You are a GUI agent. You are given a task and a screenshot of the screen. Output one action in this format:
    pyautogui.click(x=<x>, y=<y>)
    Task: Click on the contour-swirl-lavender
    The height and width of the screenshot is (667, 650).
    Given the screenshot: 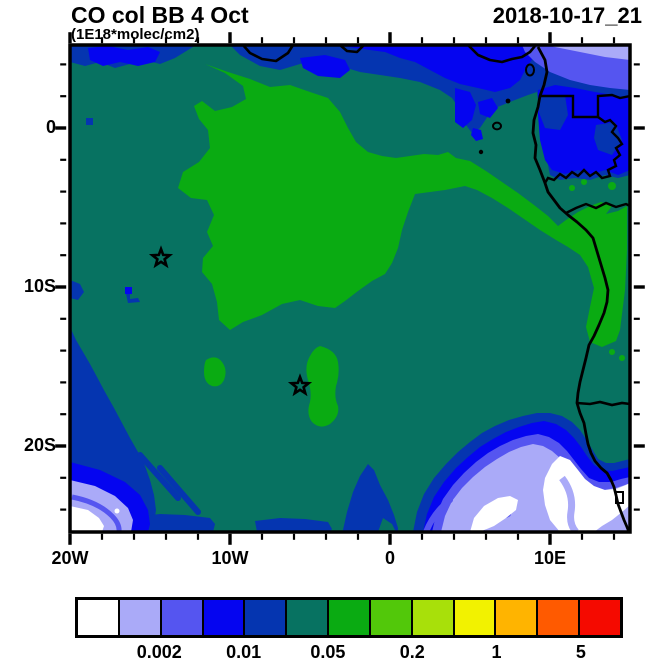 What is the action you would take?
    pyautogui.click(x=569, y=503)
    